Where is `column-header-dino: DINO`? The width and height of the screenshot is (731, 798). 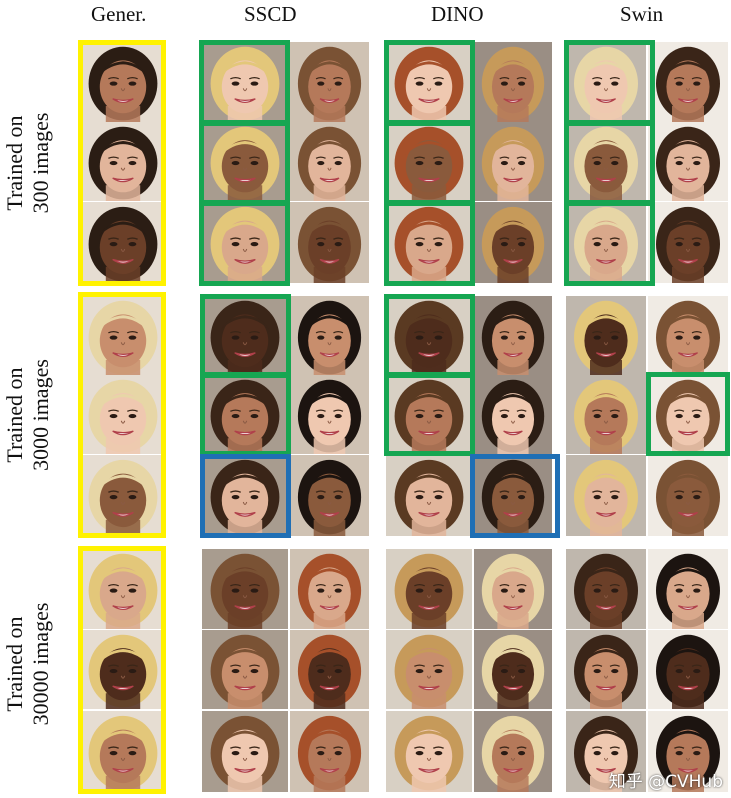 column-header-dino: DINO is located at coordinates (457, 14).